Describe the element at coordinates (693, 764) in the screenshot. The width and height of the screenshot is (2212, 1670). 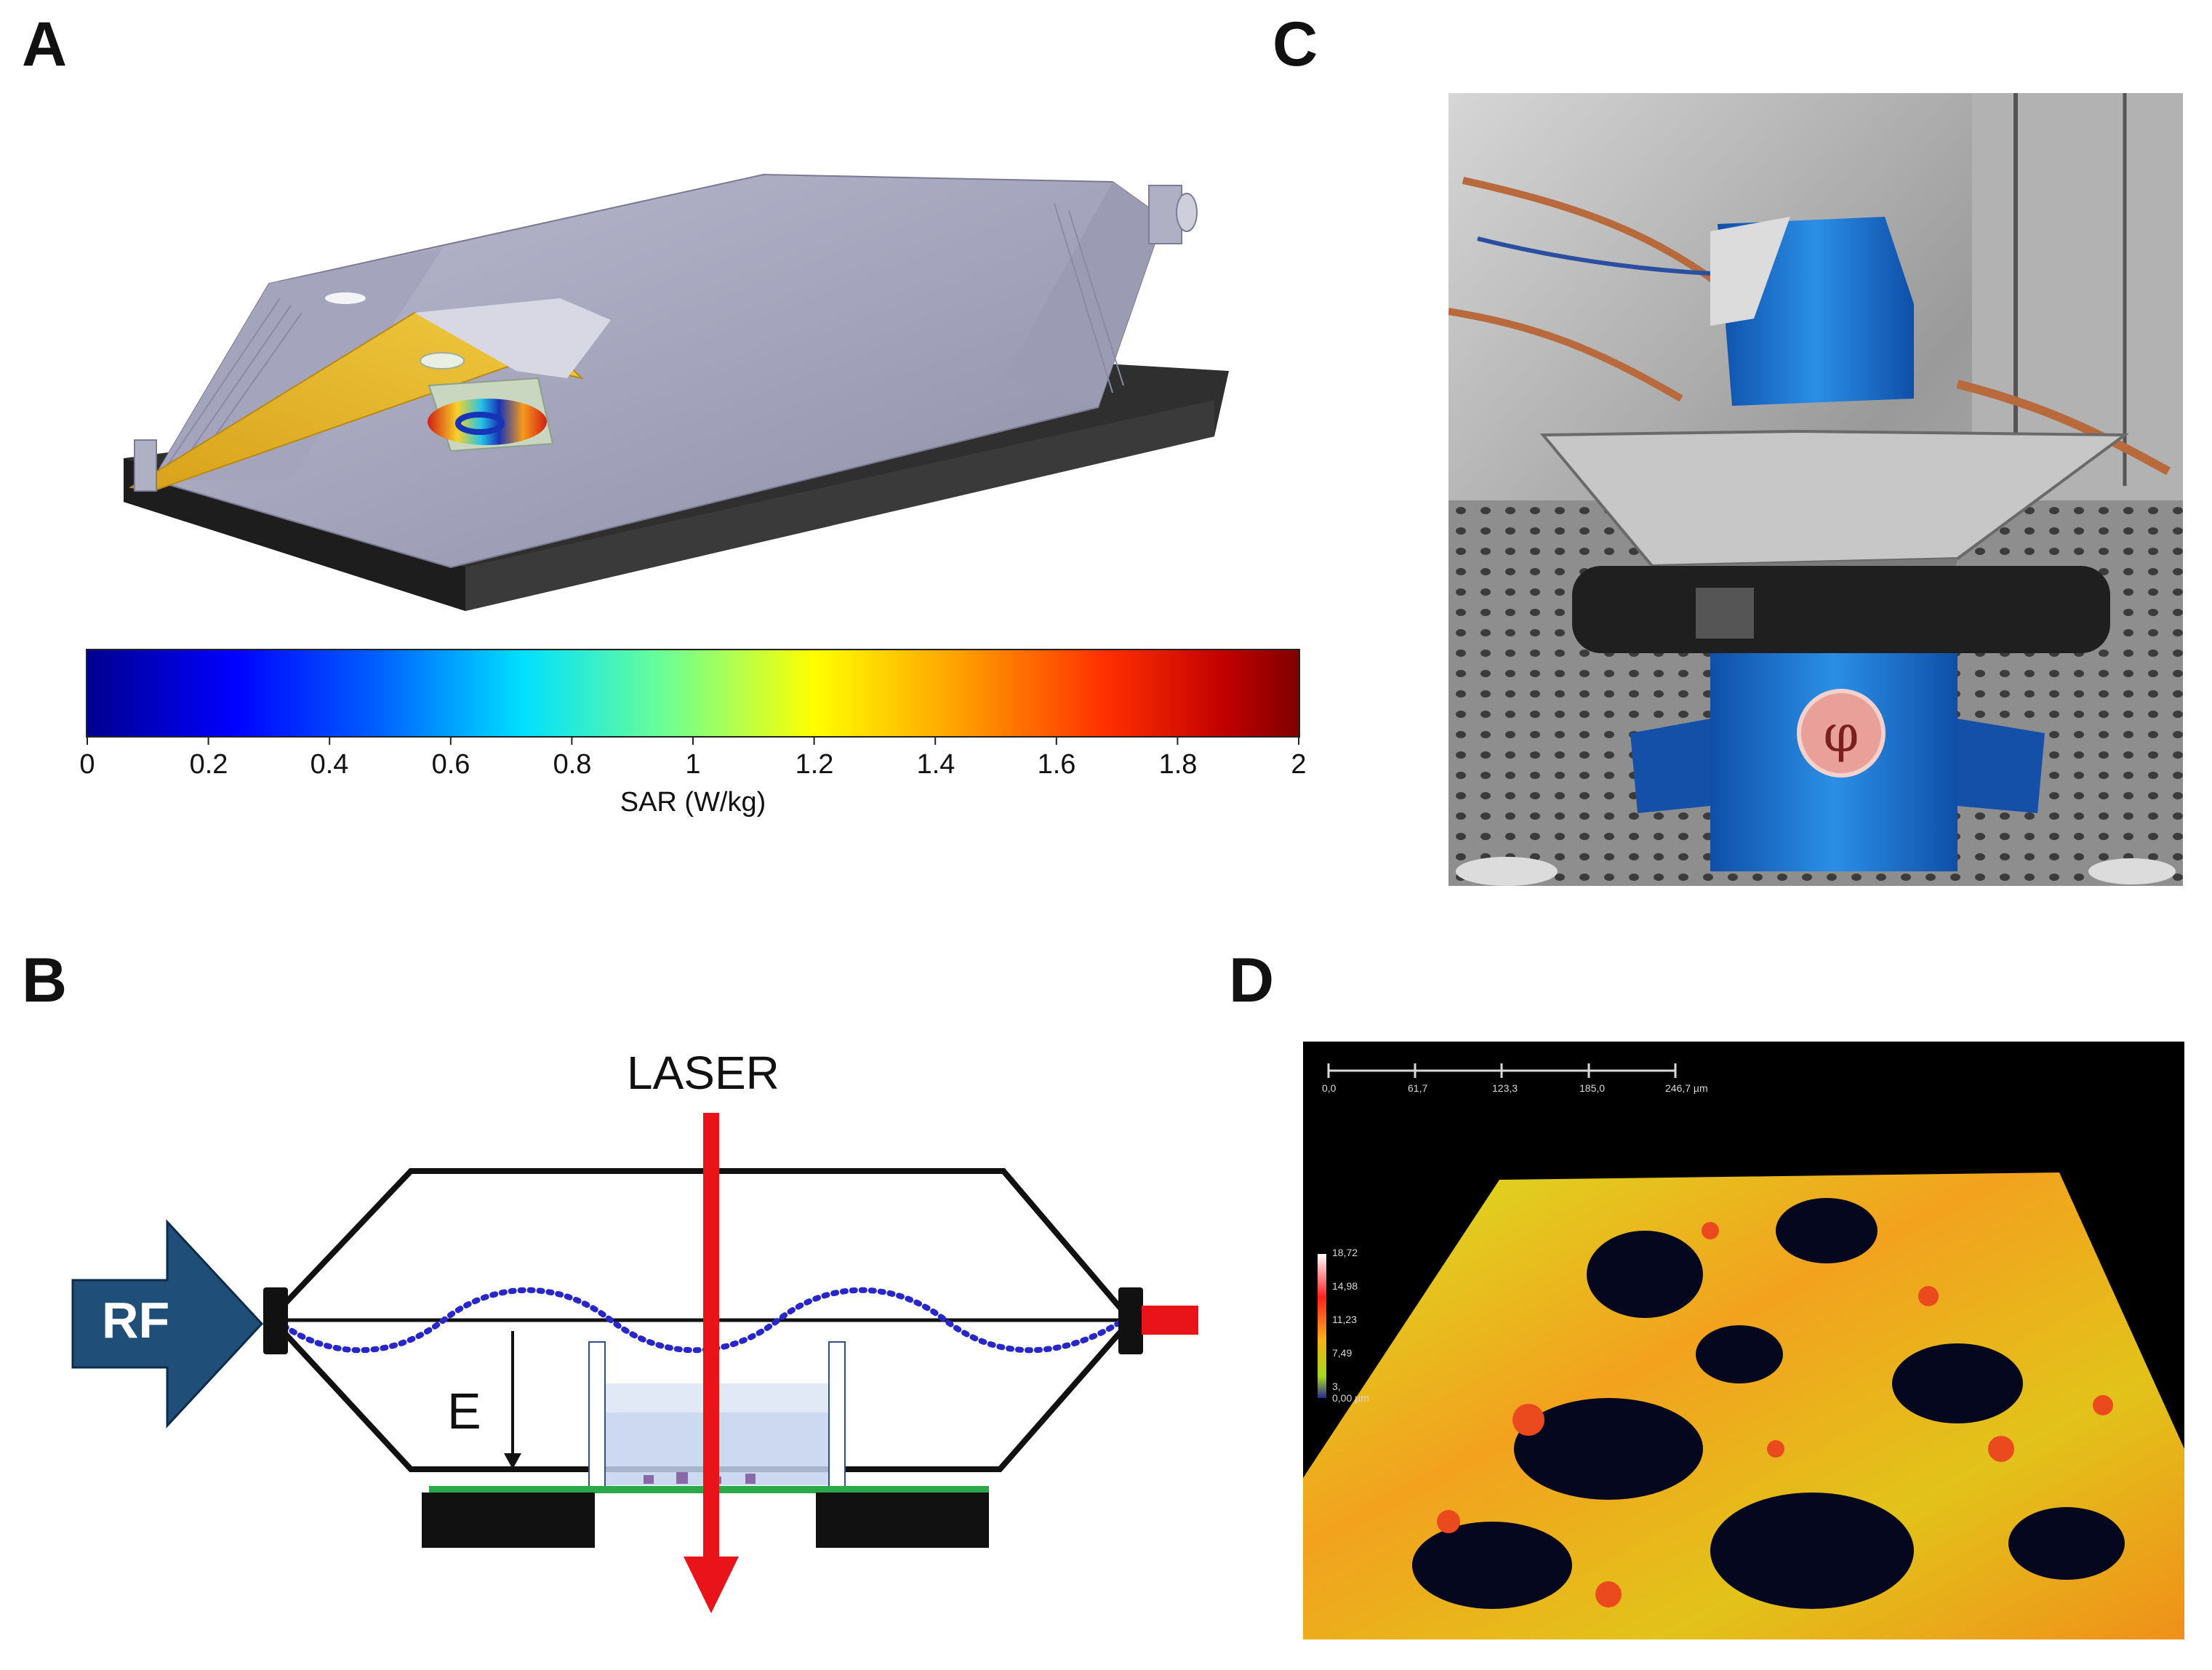
I see `colorbar-tick-label: 1` at that location.